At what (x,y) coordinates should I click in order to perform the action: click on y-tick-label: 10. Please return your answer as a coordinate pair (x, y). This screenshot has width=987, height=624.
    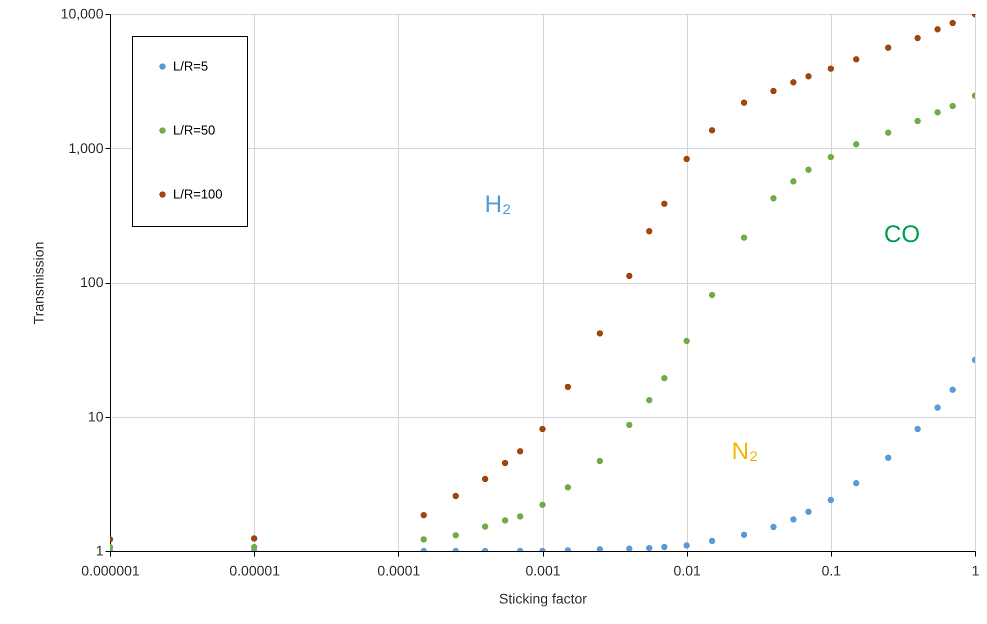
    Looking at the image, I should click on (96, 416).